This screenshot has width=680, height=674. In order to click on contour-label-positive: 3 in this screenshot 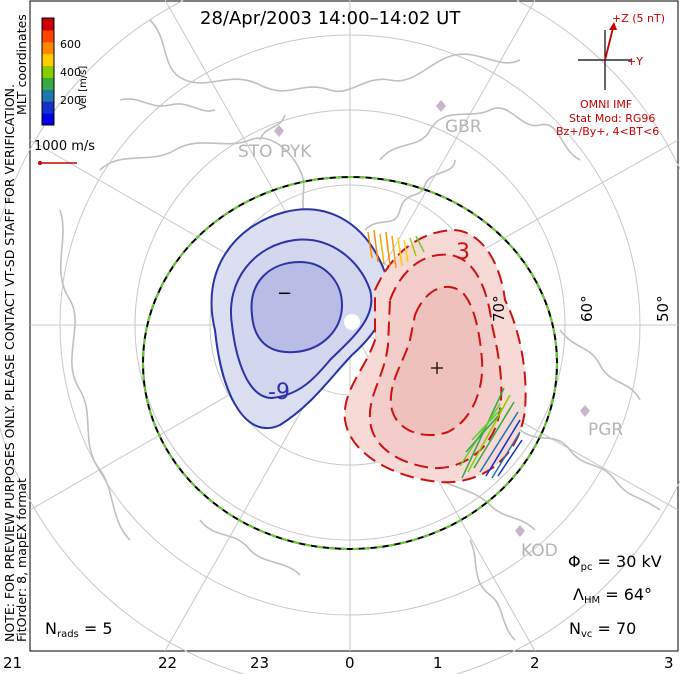, I will do `click(463, 252)`.